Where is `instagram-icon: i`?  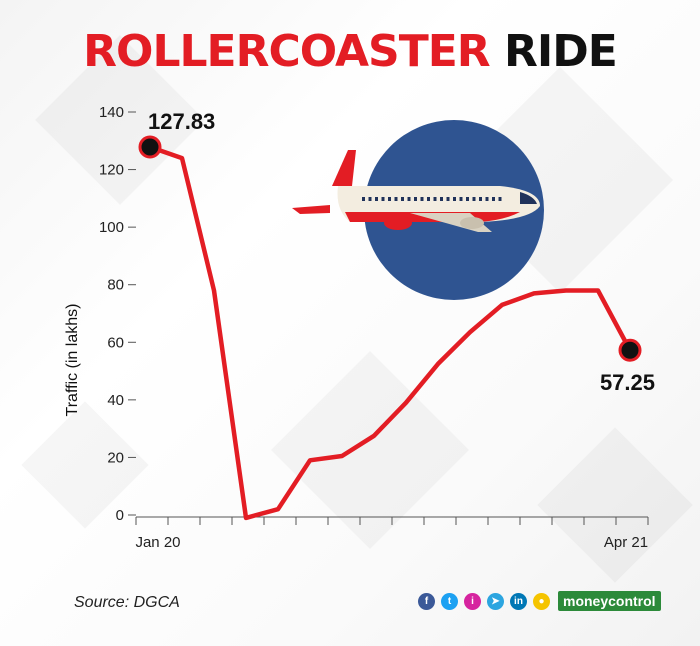 instagram-icon: i is located at coordinates (472, 601).